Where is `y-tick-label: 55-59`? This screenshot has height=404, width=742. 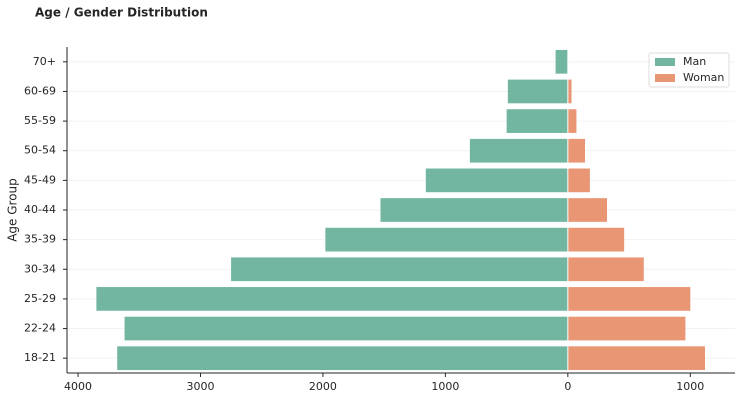
y-tick-label: 55-59 is located at coordinates (40, 120).